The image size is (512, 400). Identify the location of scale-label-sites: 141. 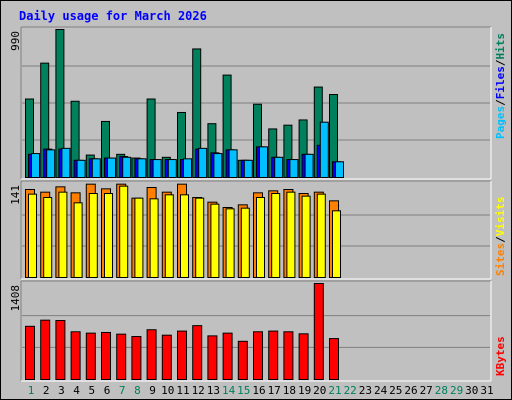
(15, 195).